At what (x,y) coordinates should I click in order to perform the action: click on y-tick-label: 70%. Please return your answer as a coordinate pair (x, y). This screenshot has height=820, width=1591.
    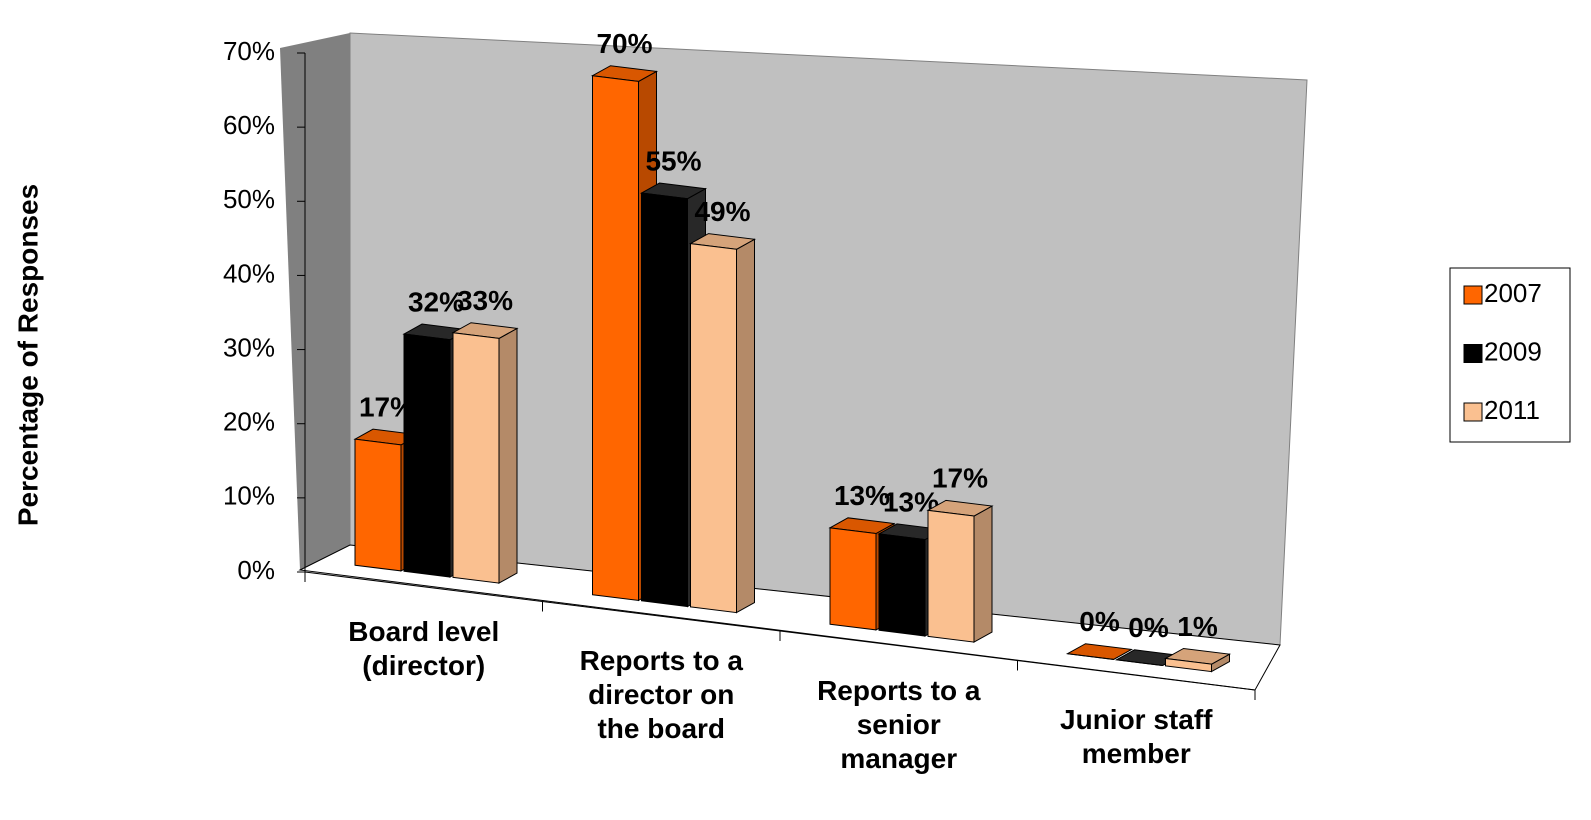
    Looking at the image, I should click on (249, 51).